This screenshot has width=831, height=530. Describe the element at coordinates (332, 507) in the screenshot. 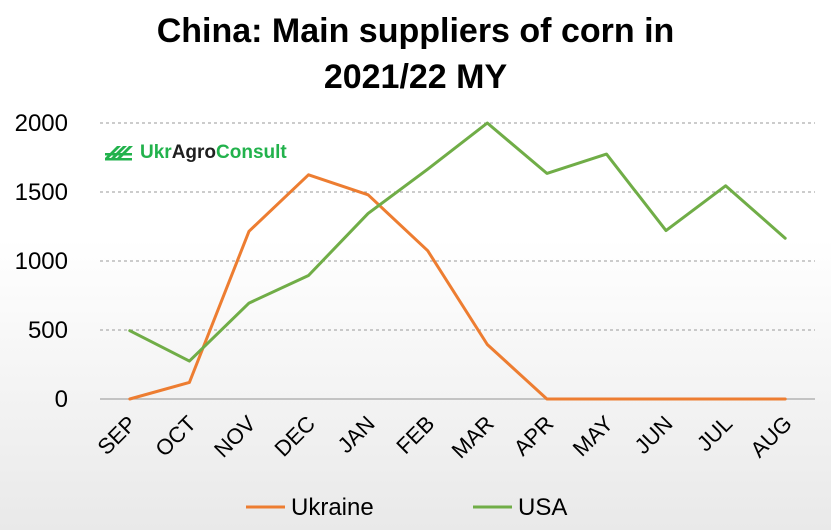

I see `legend-label-ukraine: Ukraine` at that location.